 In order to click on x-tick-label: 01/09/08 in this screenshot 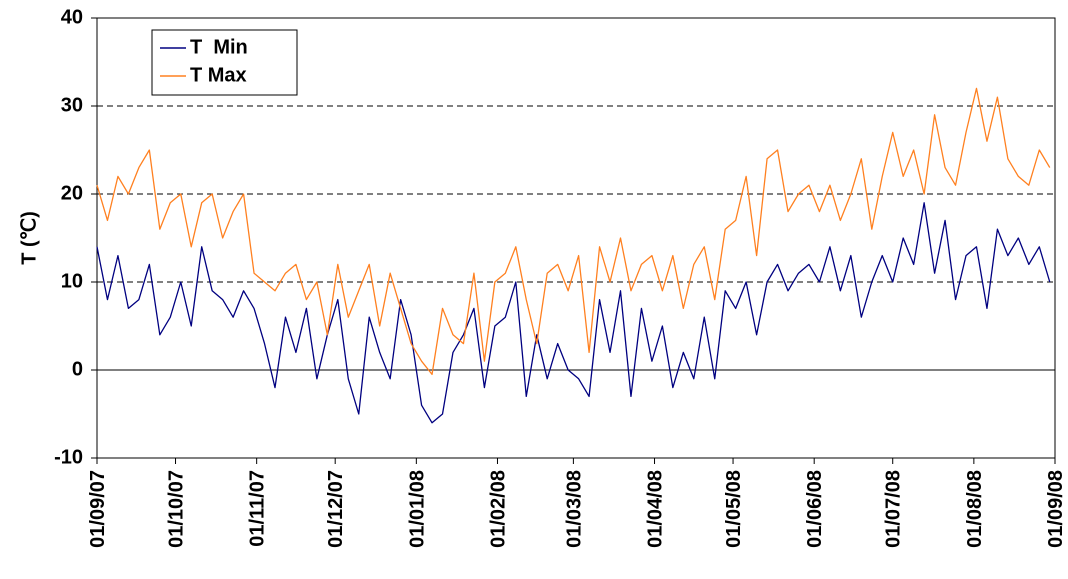, I will do `click(1056, 509)`.